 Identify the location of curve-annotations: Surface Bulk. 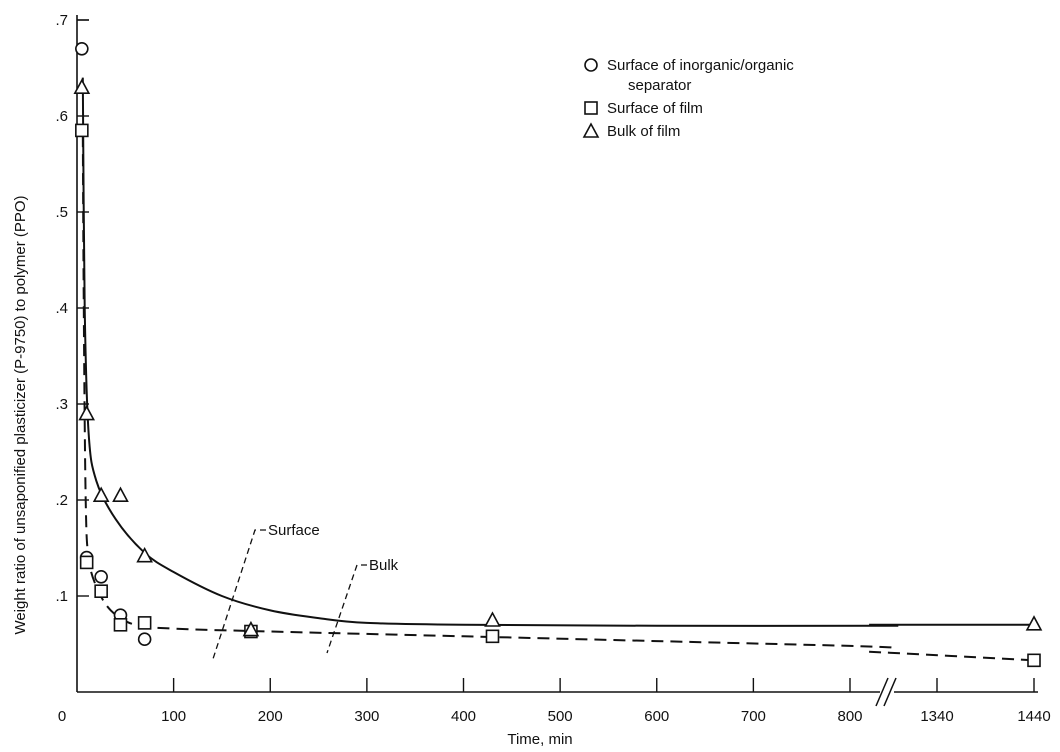
(305, 592).